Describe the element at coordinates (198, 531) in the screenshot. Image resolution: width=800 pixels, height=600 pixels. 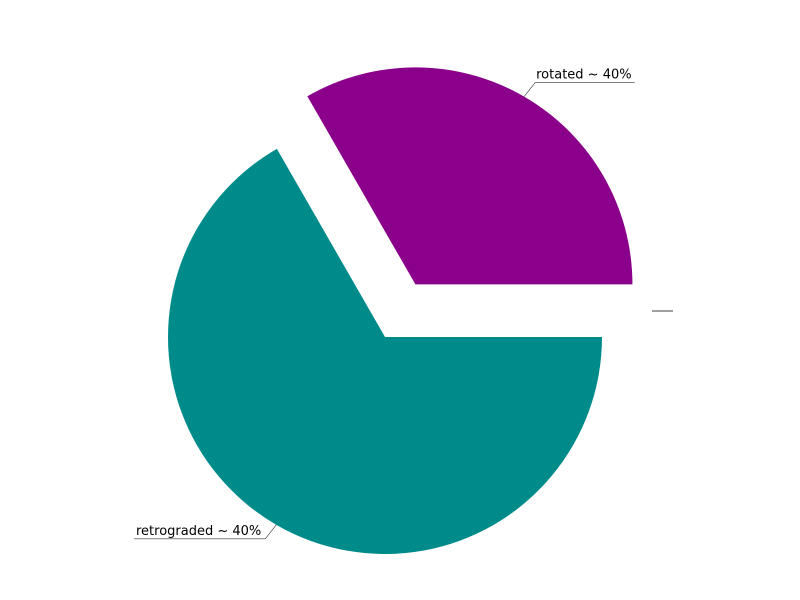
I see `slice-label-1: retrograded ~ 40%` at that location.